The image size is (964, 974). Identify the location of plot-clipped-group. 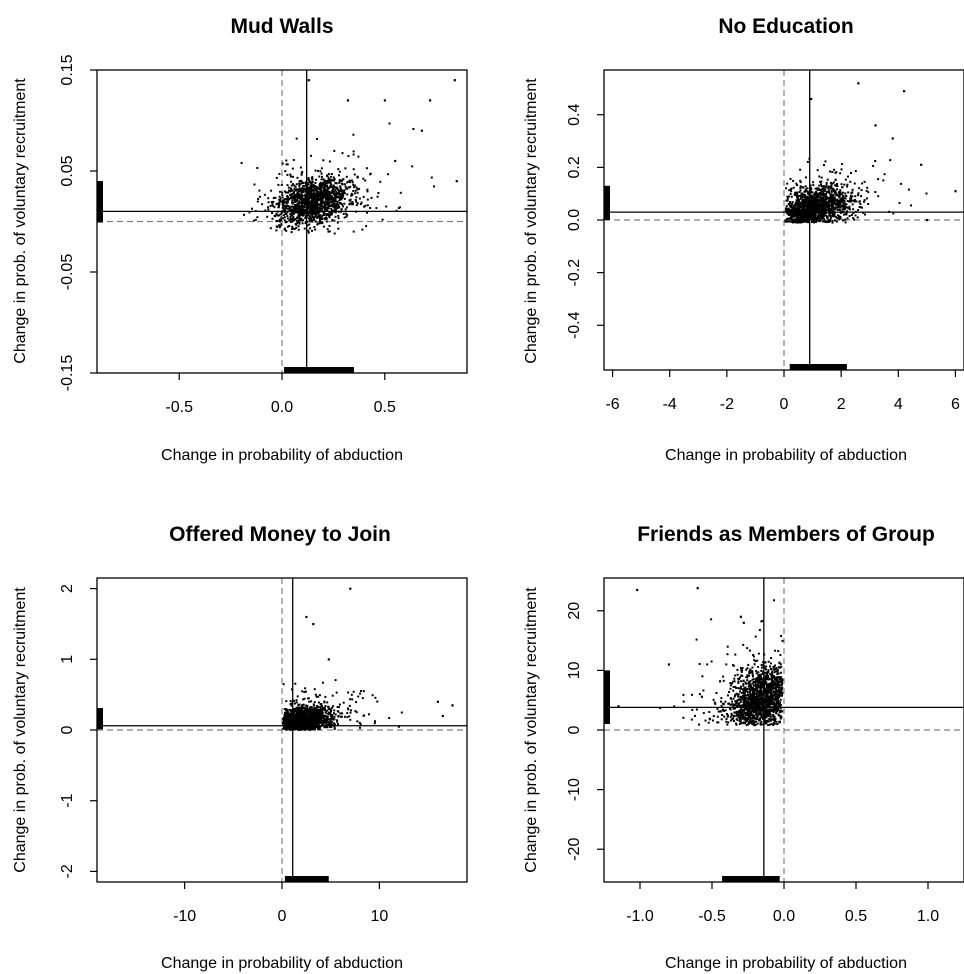
(282, 730).